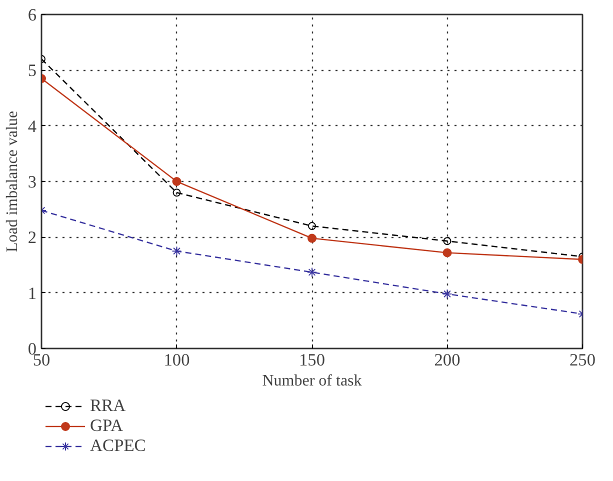 The height and width of the screenshot is (481, 613). What do you see at coordinates (12, 181) in the screenshot?
I see `y-axis-title: Load imbalance value` at bounding box center [12, 181].